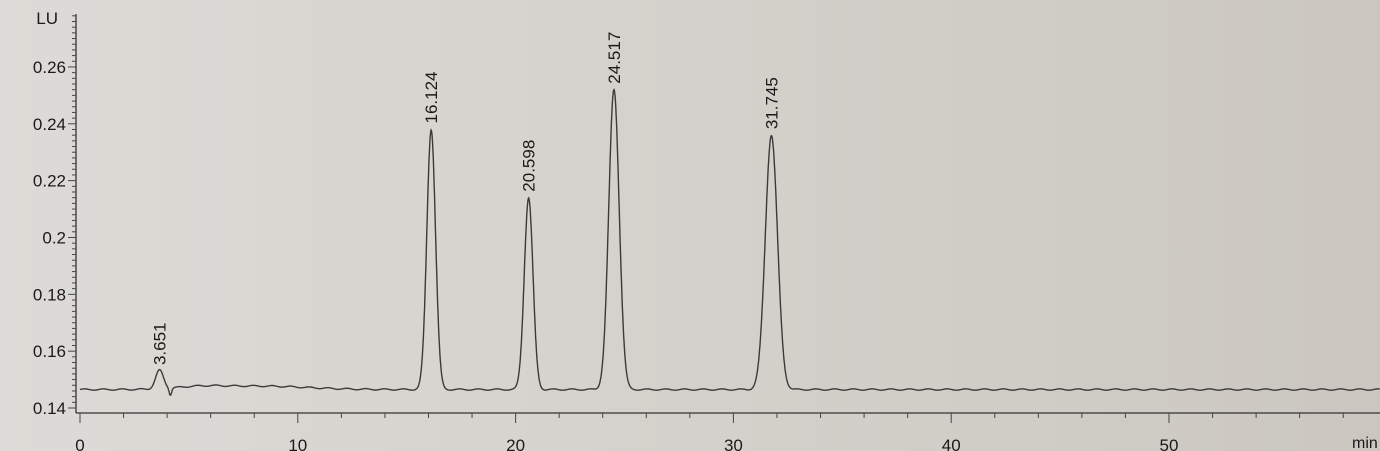 This screenshot has width=1380, height=451. What do you see at coordinates (49, 408) in the screenshot?
I see `y-tick-label: 0.14` at bounding box center [49, 408].